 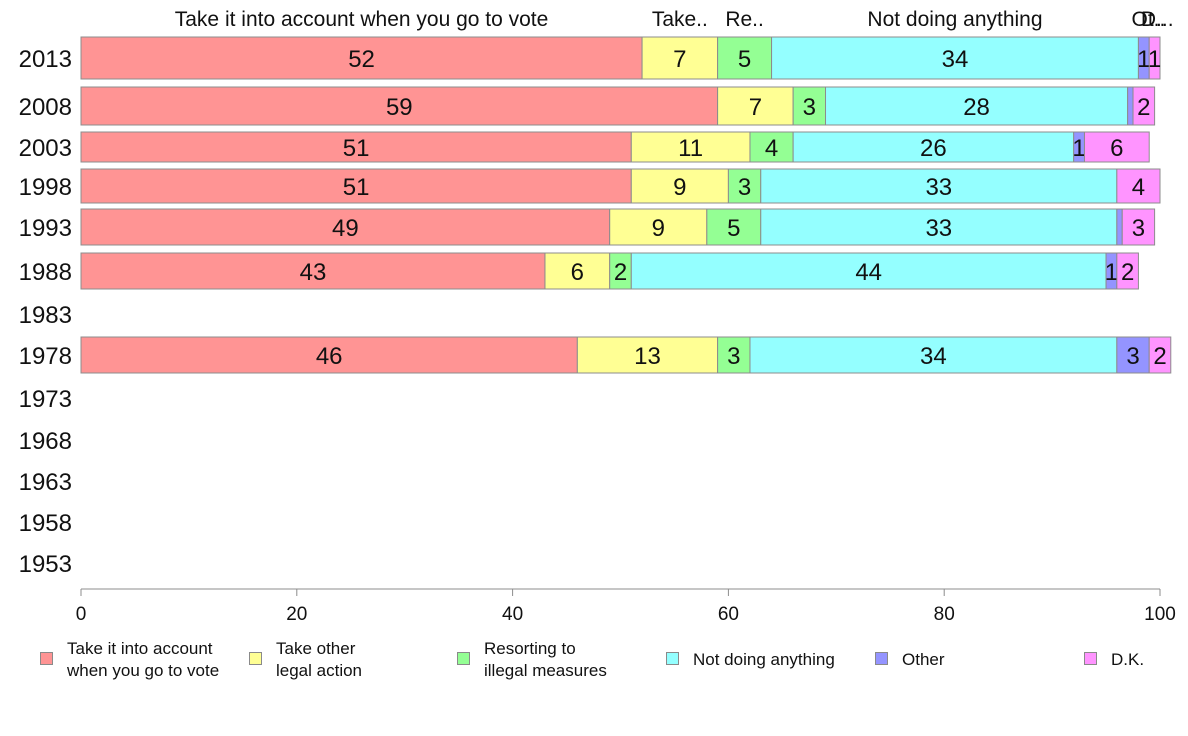 I want to click on data-label: 13, so click(x=647, y=356).